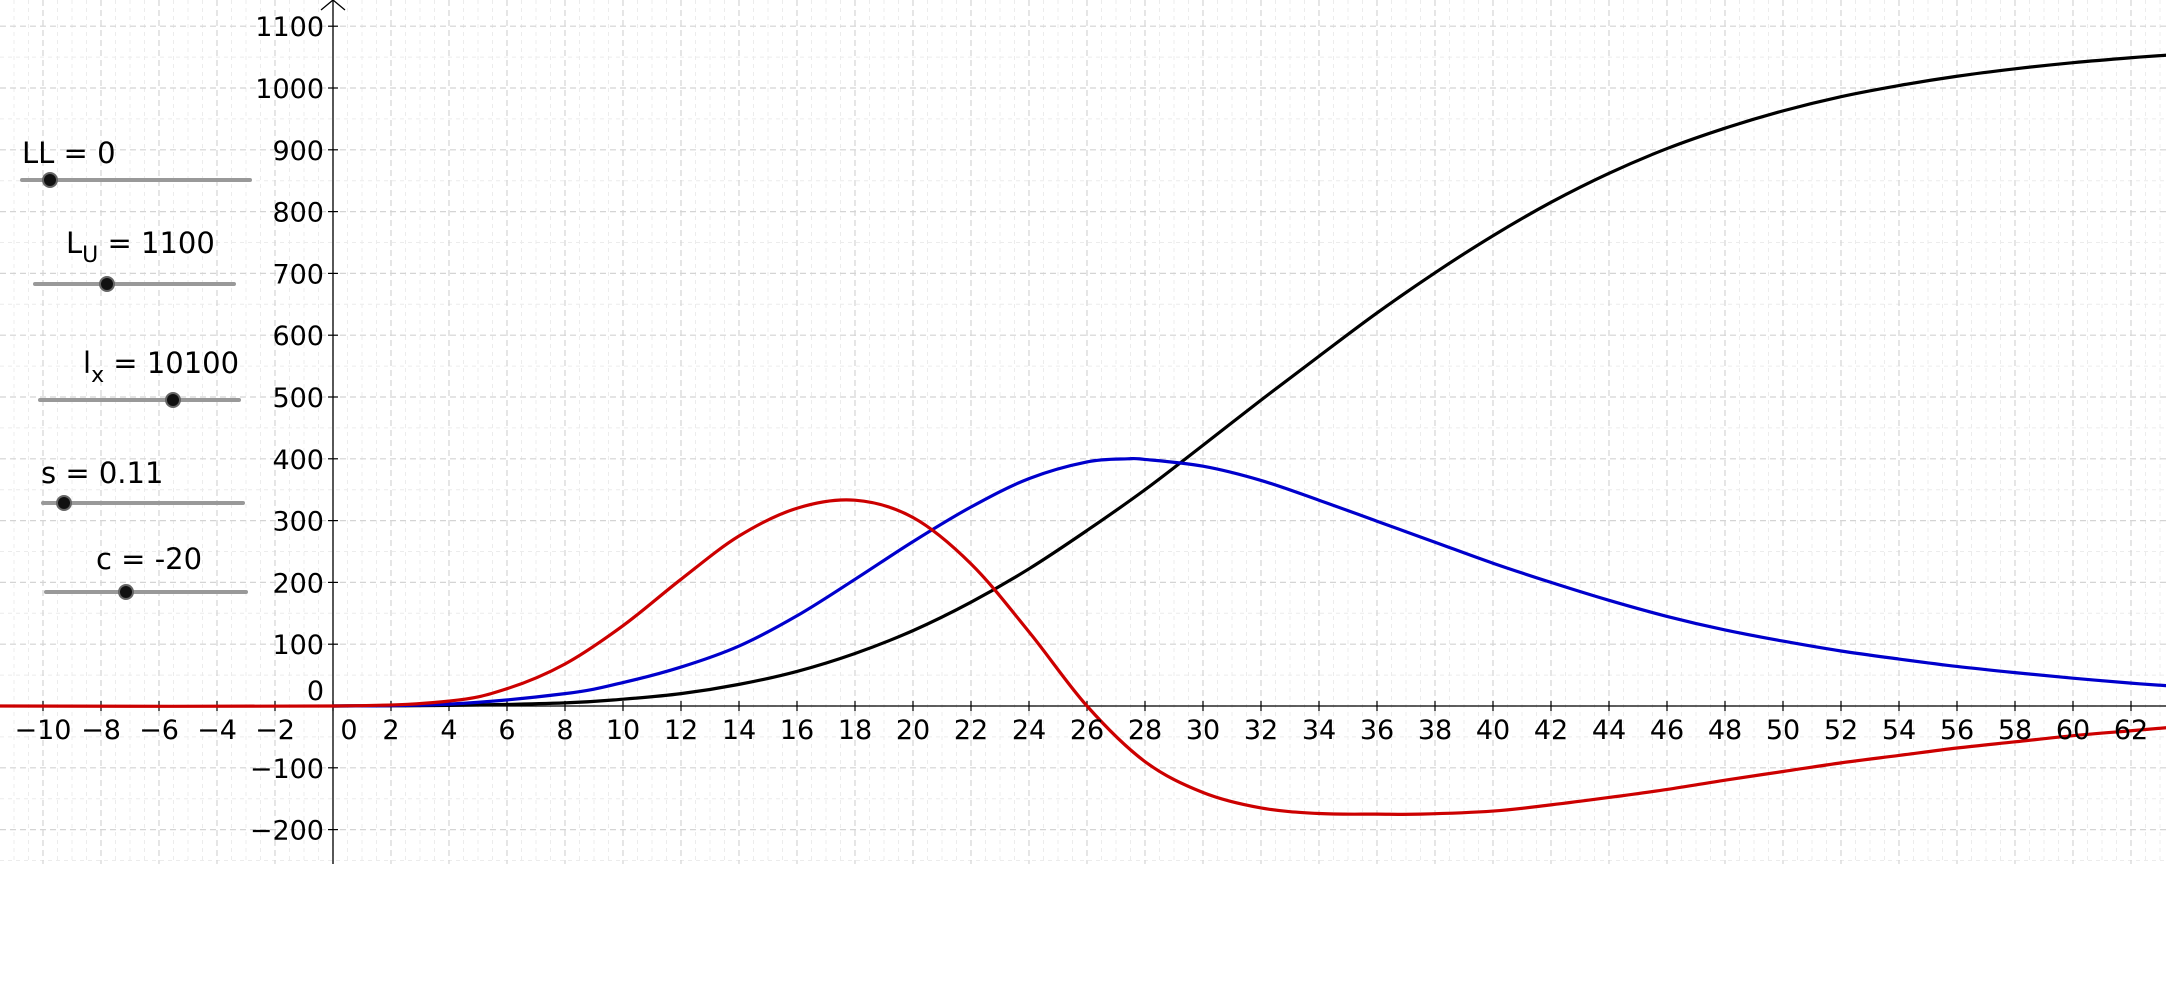 This screenshot has width=2166, height=1008. I want to click on slider-name: L, so click(74, 243).